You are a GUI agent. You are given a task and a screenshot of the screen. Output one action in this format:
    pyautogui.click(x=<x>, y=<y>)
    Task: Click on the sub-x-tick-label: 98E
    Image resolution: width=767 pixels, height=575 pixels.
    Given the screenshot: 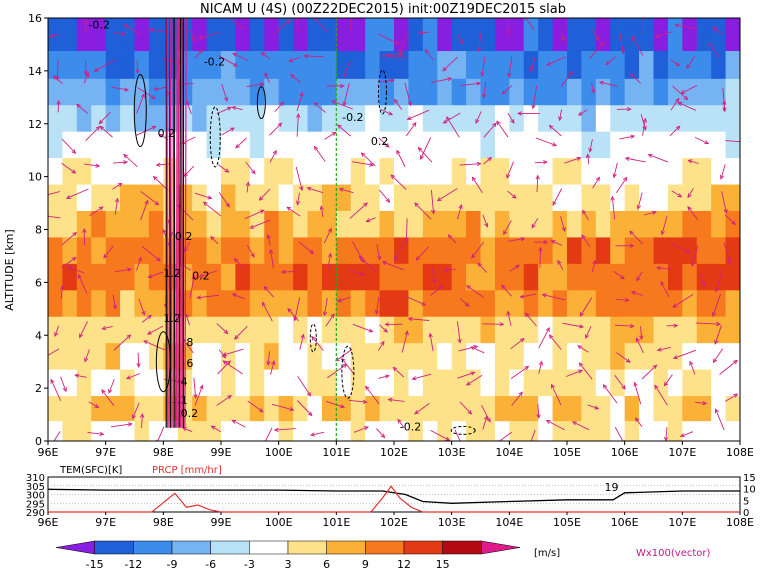 What is the action you would take?
    pyautogui.click(x=163, y=522)
    